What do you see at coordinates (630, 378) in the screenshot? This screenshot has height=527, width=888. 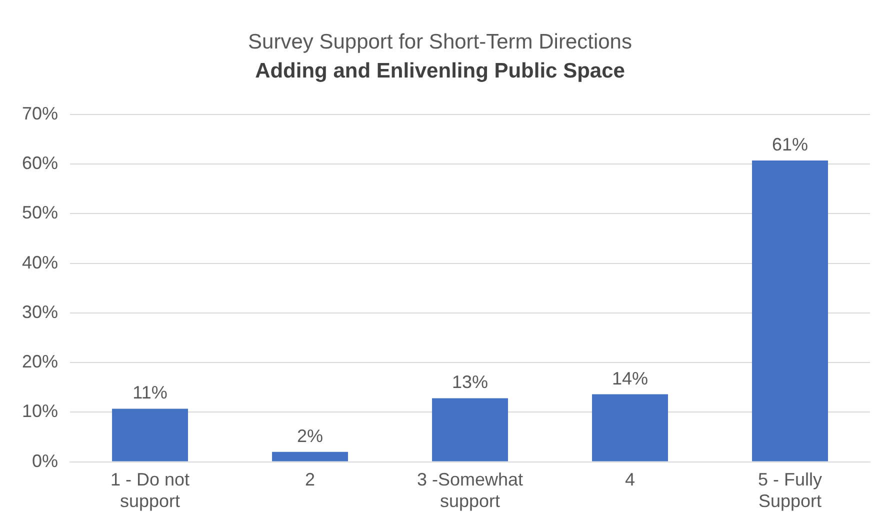 I see `data-label: 14%` at bounding box center [630, 378].